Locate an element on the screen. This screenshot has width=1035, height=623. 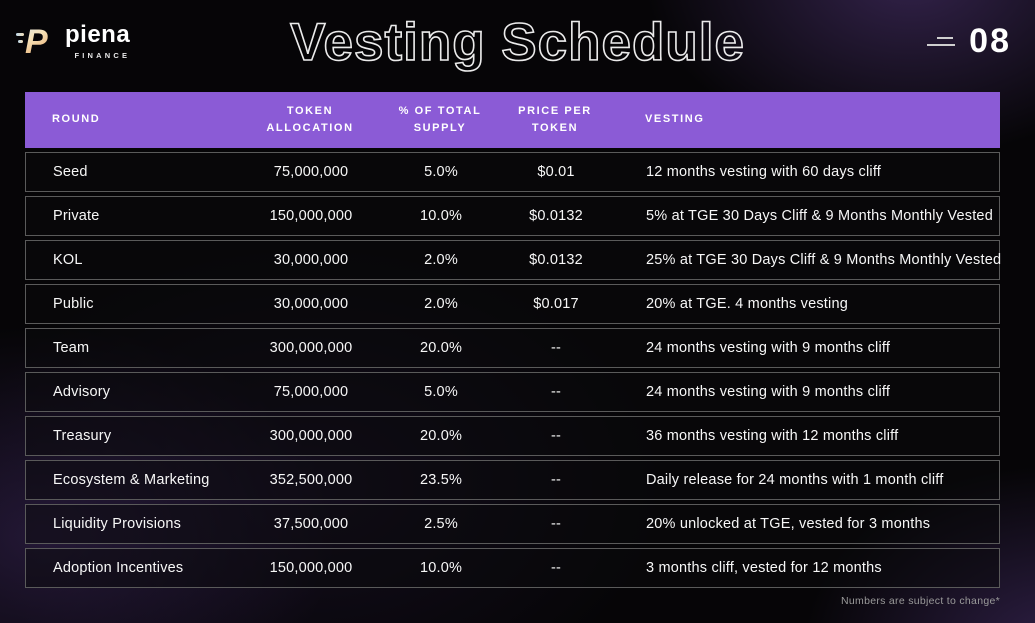
cell-percent-supply: 23.5% is located at coordinates (441, 480).